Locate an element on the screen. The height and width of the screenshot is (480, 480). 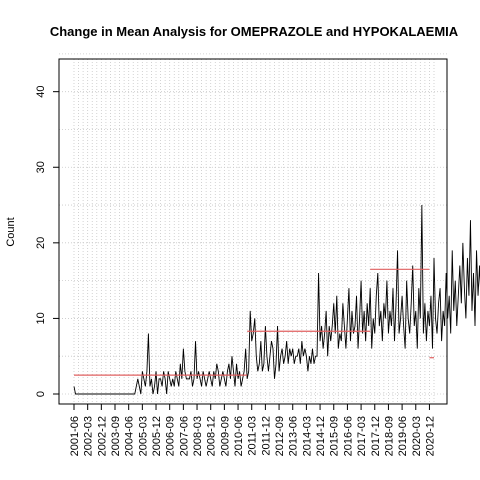
x-tick-label: 2020-12 is located at coordinates (430, 436).